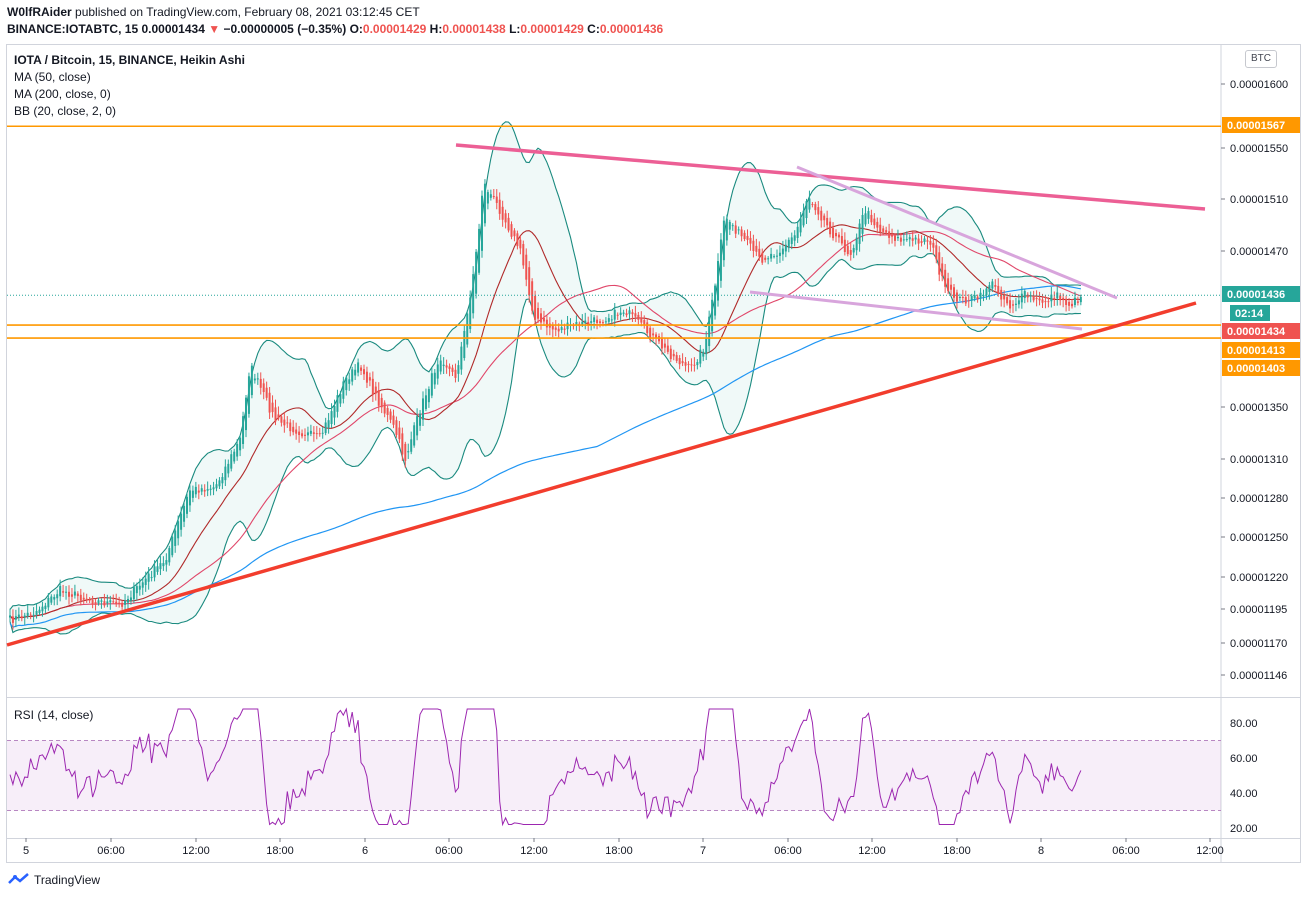  Describe the element at coordinates (1259, 149) in the screenshot. I see `y-tick-label: 0.00001550` at that location.